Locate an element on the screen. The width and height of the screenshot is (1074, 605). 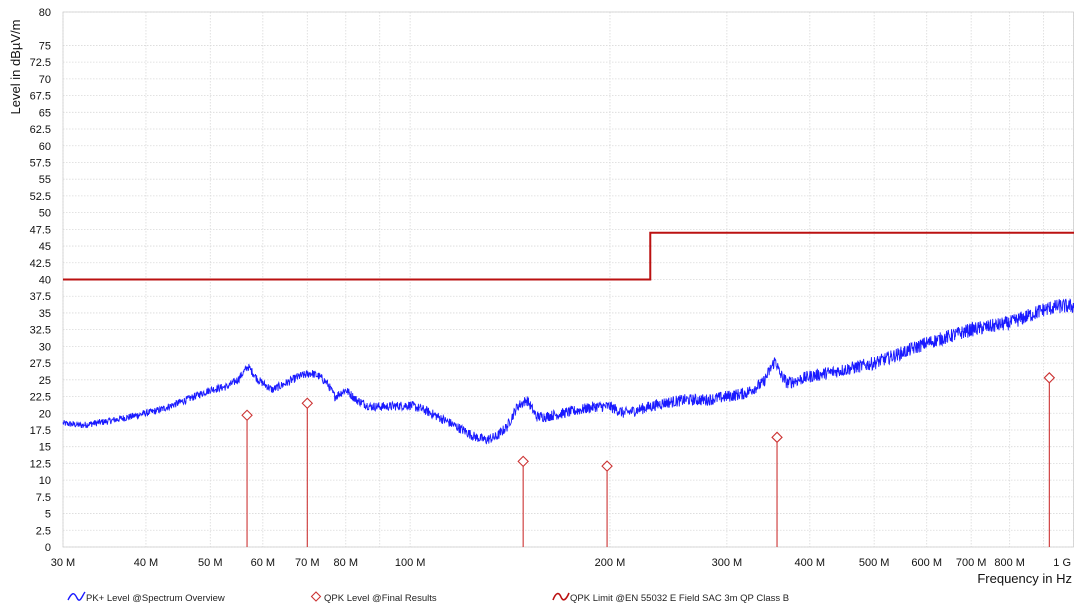
x-tick-label: 70 M is located at coordinates (307, 563).